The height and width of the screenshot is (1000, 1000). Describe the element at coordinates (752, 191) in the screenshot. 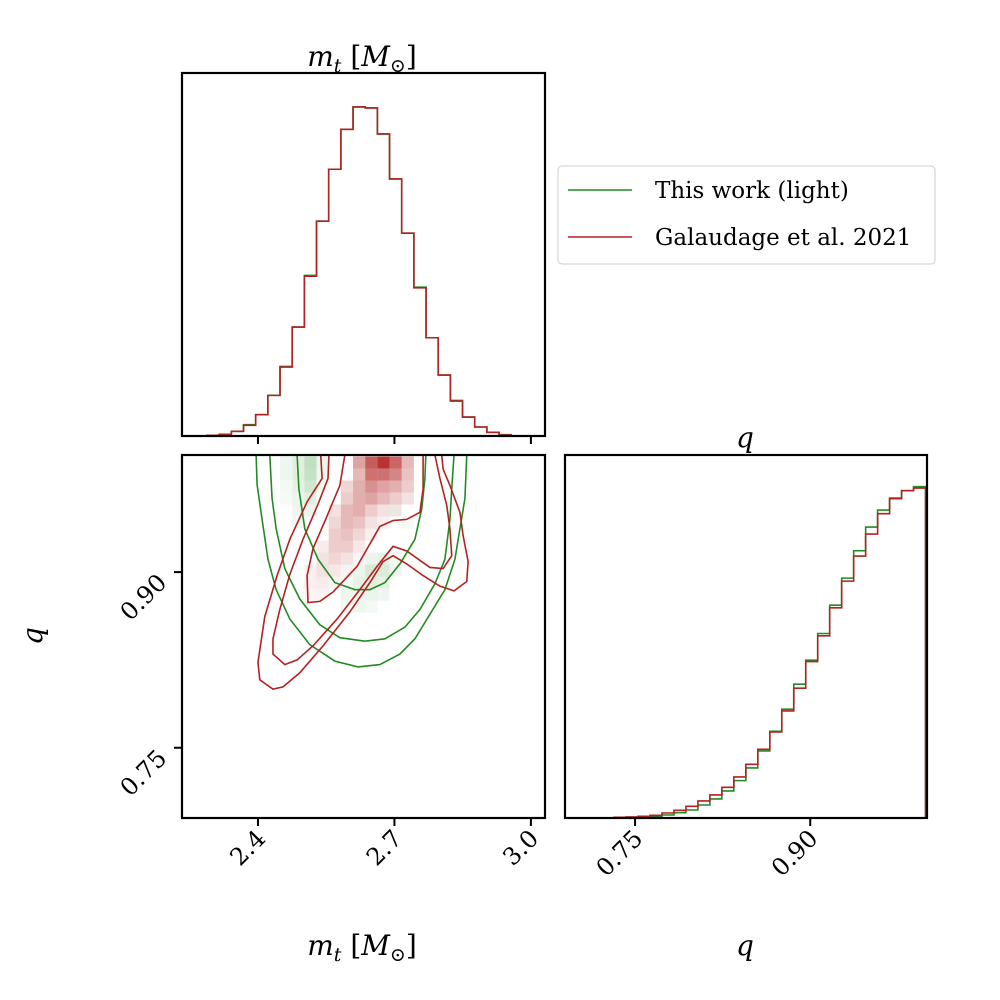

I see `legend-label-this-work: This work (light)` at that location.